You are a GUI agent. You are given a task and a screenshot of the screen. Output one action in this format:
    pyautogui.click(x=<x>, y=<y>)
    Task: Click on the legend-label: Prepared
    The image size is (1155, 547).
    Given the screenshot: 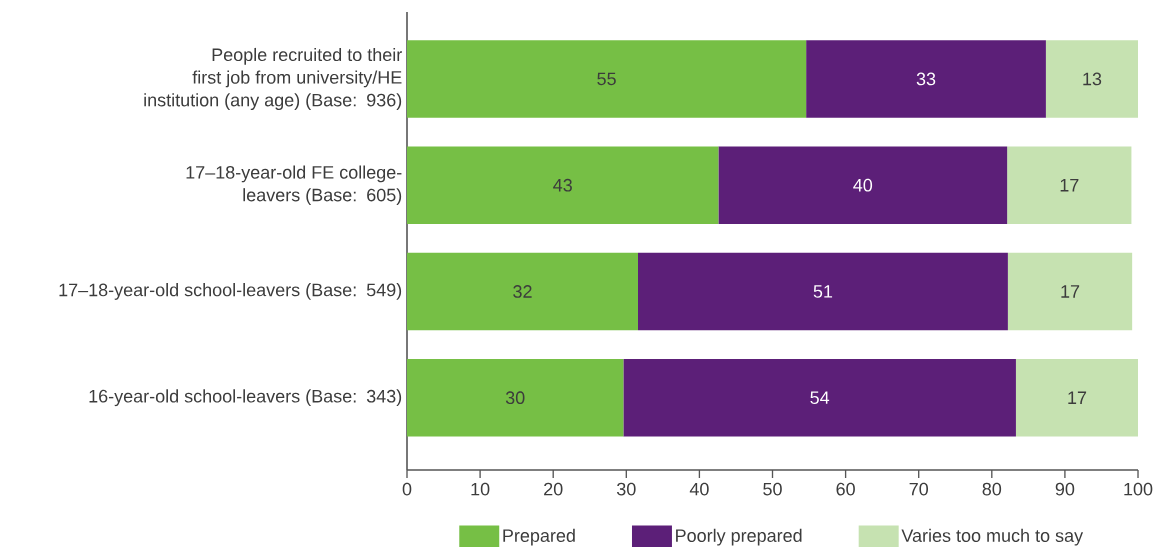 What is the action you would take?
    pyautogui.click(x=539, y=537)
    